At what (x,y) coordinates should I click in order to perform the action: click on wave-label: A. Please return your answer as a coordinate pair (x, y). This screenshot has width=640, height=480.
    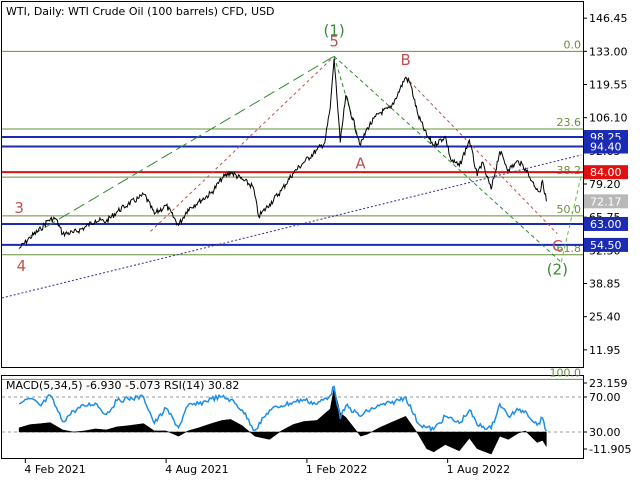
    Looking at the image, I should click on (360, 163).